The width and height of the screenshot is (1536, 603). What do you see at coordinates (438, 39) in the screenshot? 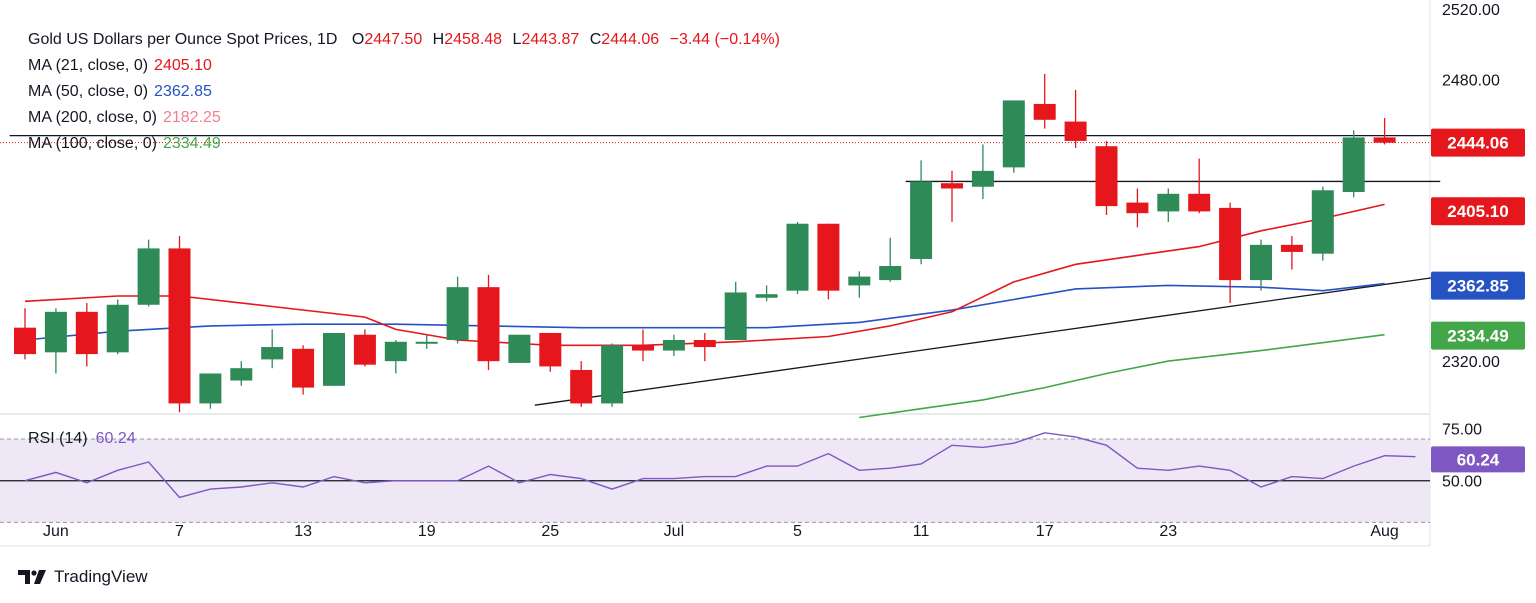
I see `high-label: H` at bounding box center [438, 39].